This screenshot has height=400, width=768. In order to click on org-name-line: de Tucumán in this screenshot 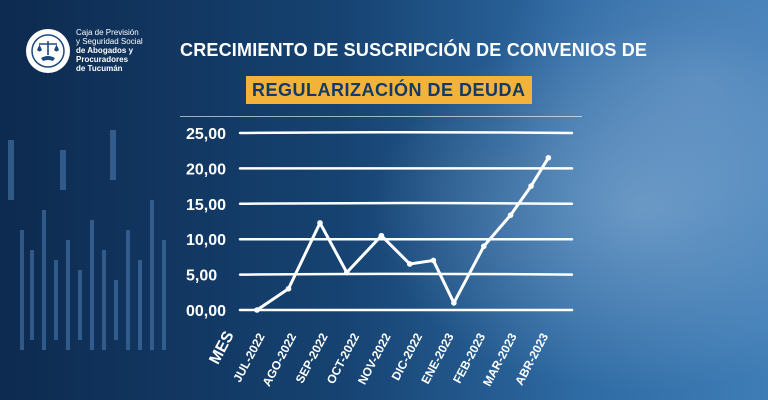, I will do `click(99, 68)`.